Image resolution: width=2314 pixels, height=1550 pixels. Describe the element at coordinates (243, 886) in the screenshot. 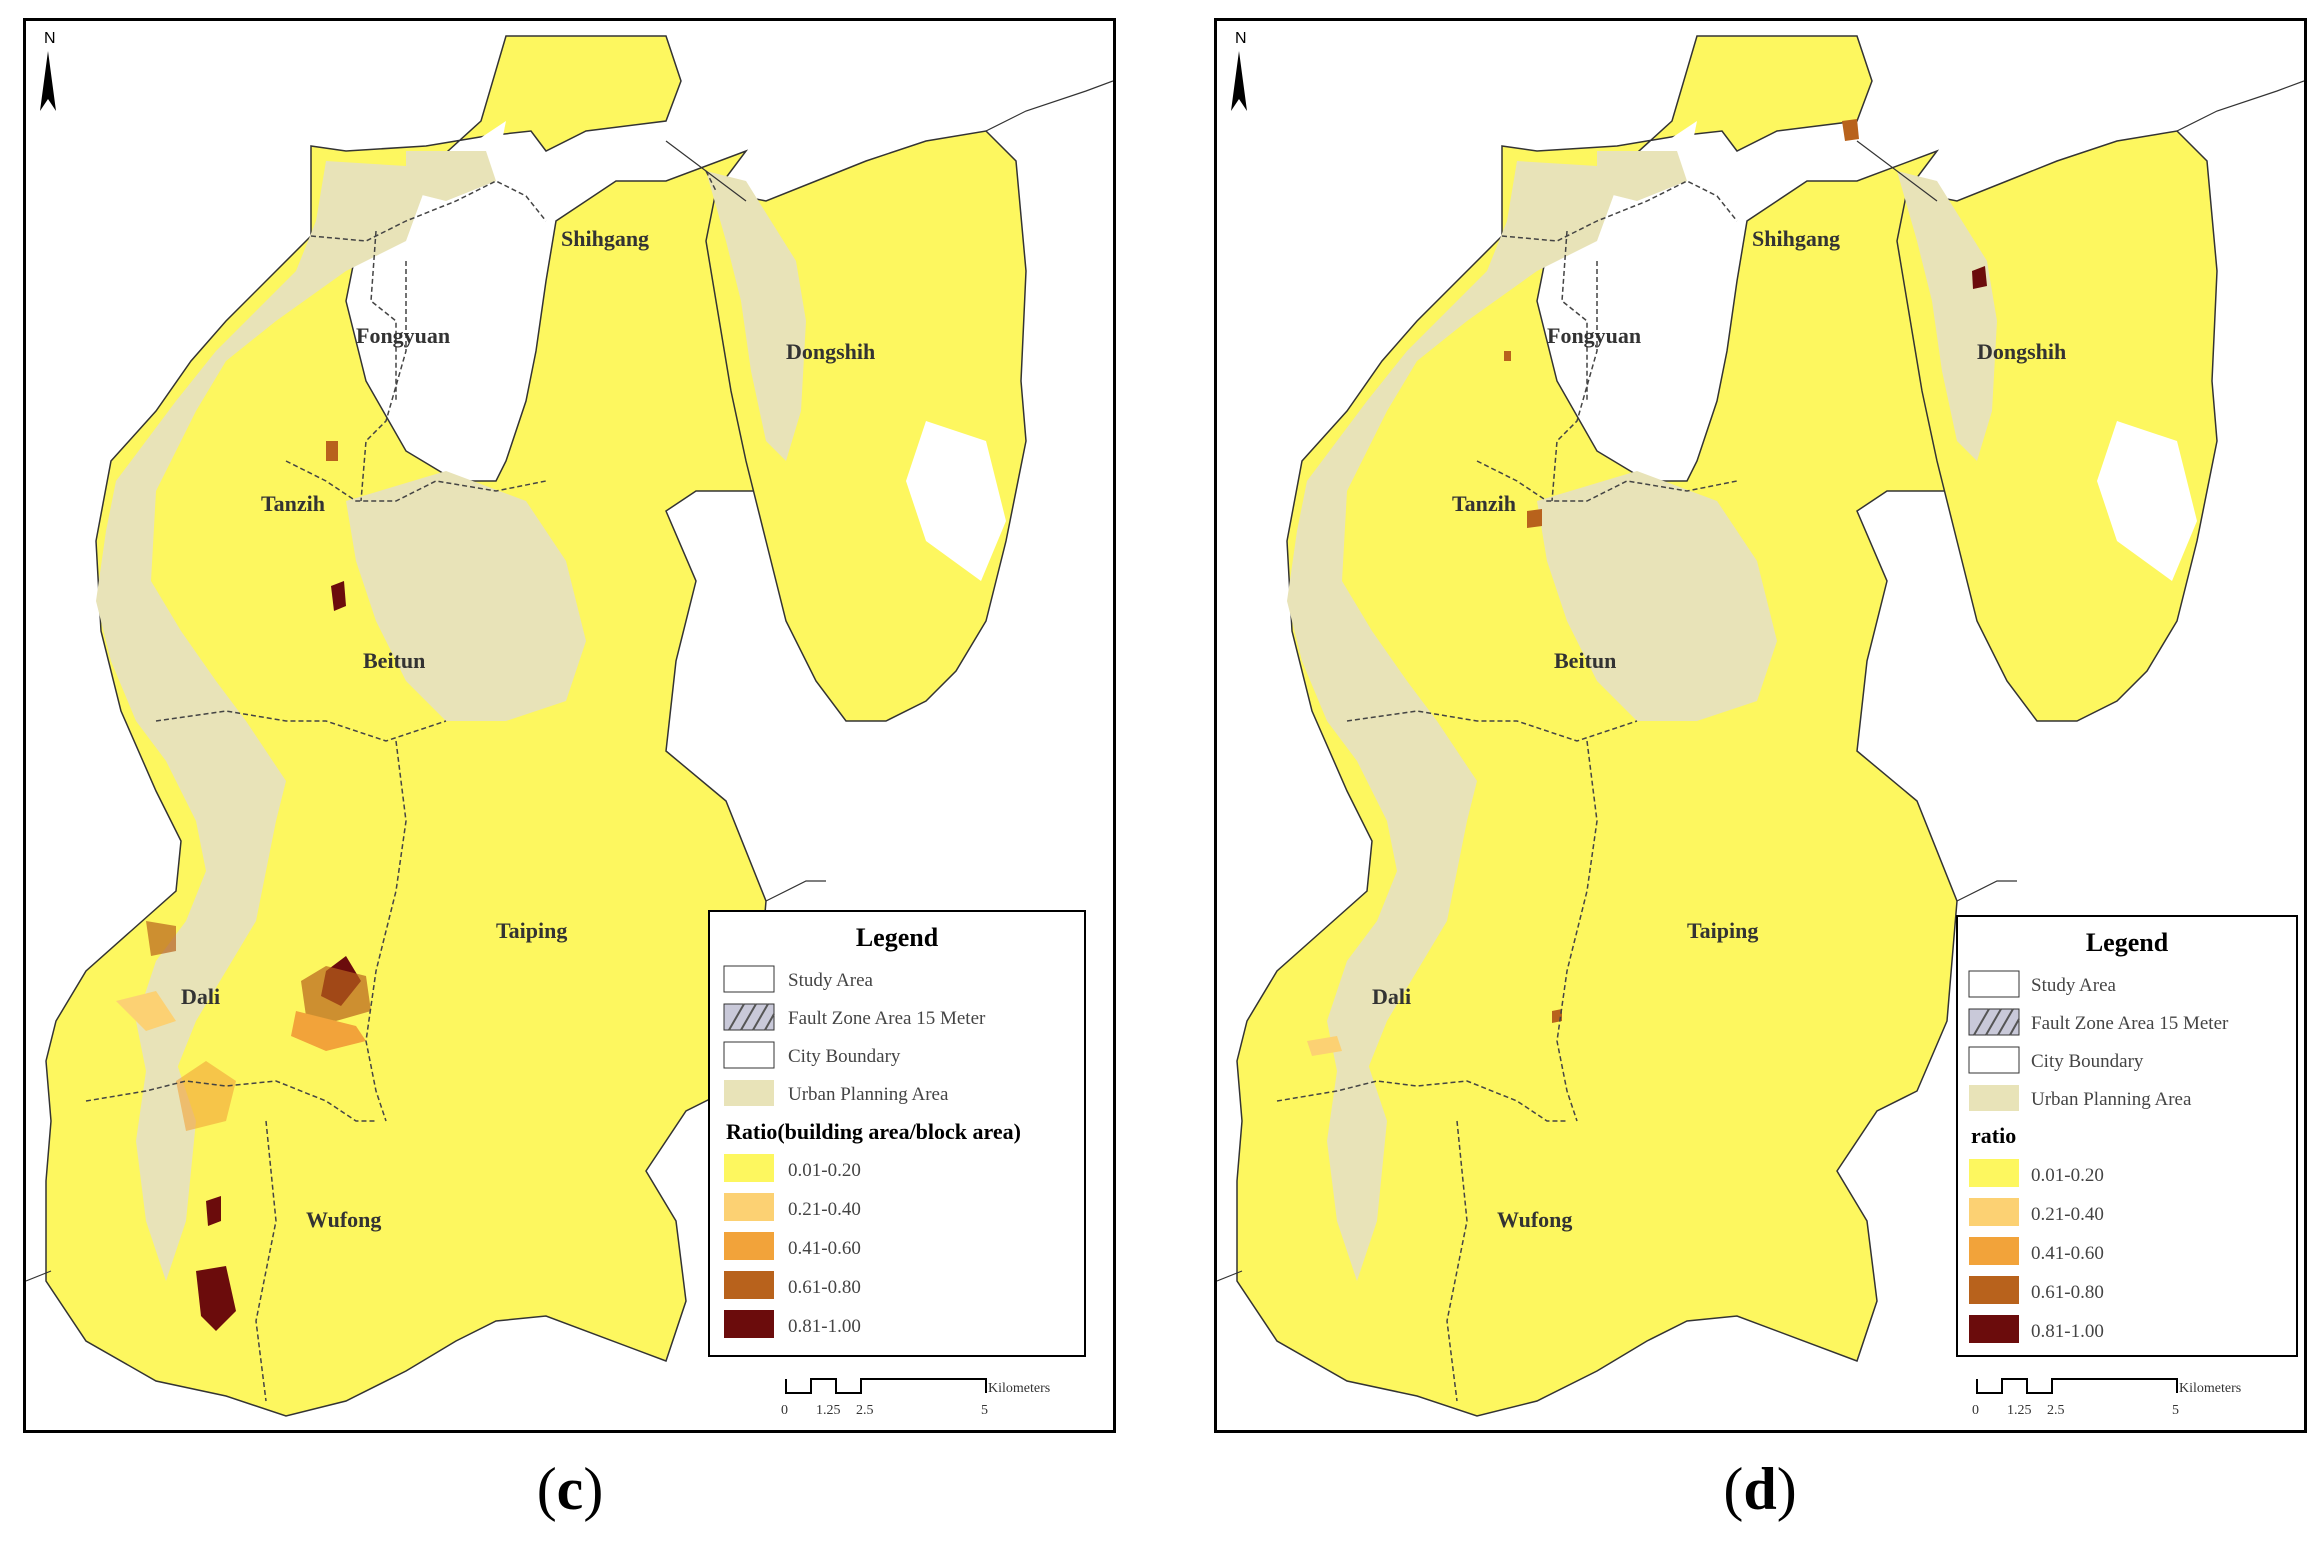

I see `ratio-patches` at that location.